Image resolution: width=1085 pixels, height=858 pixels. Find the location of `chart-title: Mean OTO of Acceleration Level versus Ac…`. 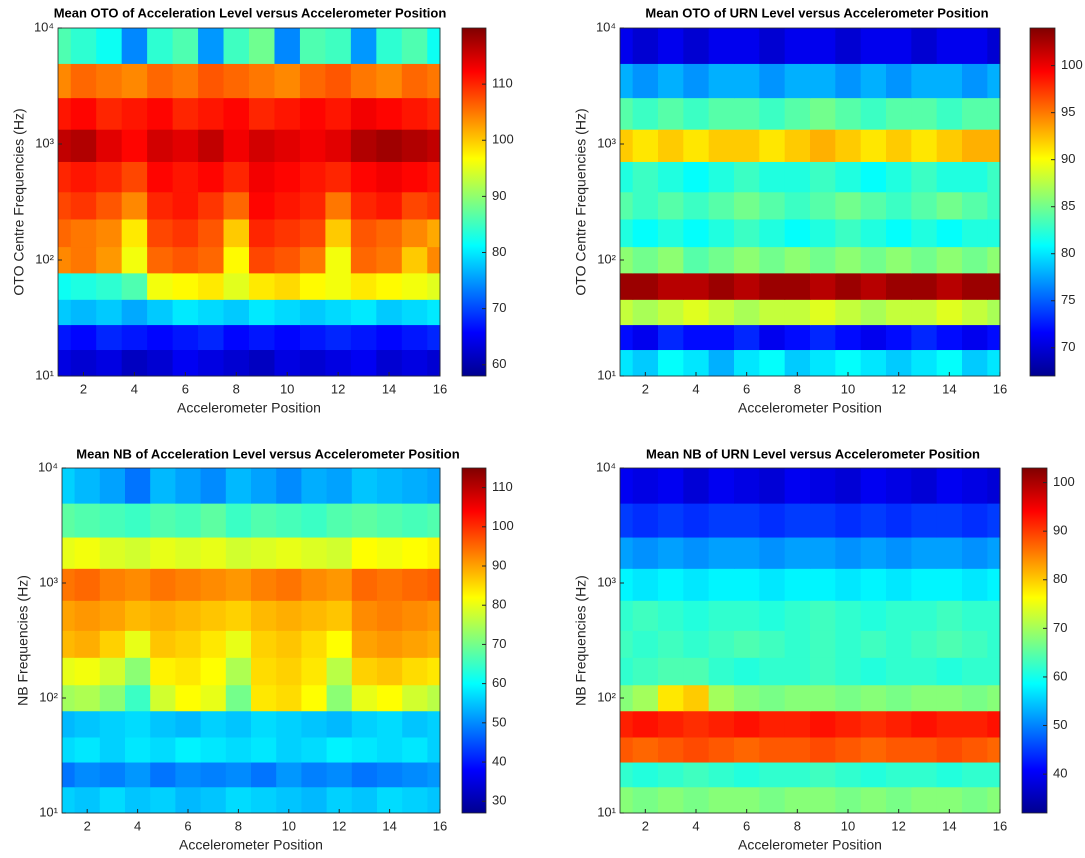

chart-title: Mean OTO of Acceleration Level versus Ac… is located at coordinates (250, 12).